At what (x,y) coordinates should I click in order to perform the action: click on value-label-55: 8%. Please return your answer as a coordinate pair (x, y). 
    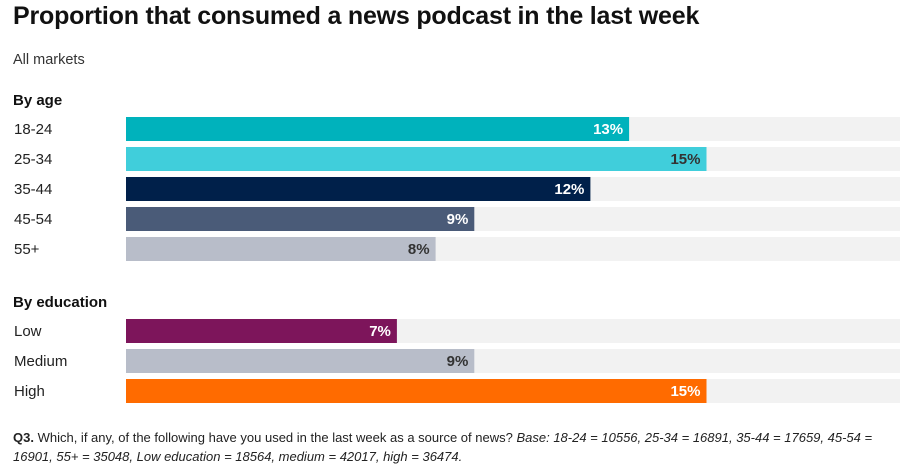
    Looking at the image, I should click on (419, 249).